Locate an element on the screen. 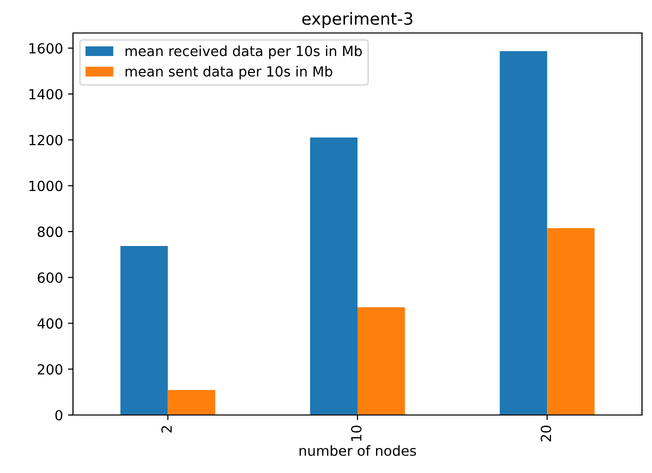 Image resolution: width=652 pixels, height=473 pixels. y-tick-label: 200 is located at coordinates (50, 369).